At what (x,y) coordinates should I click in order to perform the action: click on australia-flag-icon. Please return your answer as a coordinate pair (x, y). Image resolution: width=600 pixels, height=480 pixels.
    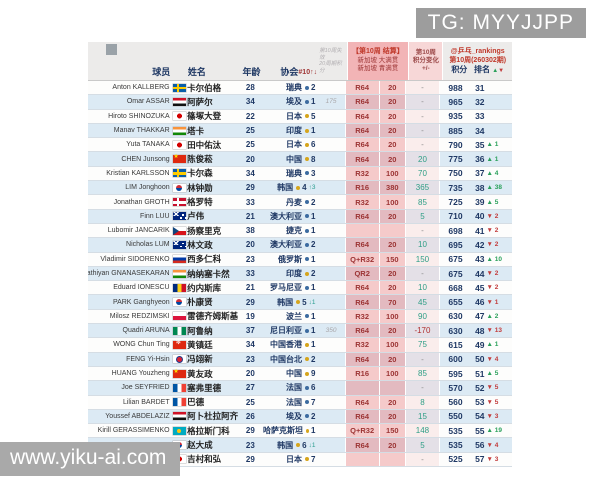
    Looking at the image, I should click on (179, 216).